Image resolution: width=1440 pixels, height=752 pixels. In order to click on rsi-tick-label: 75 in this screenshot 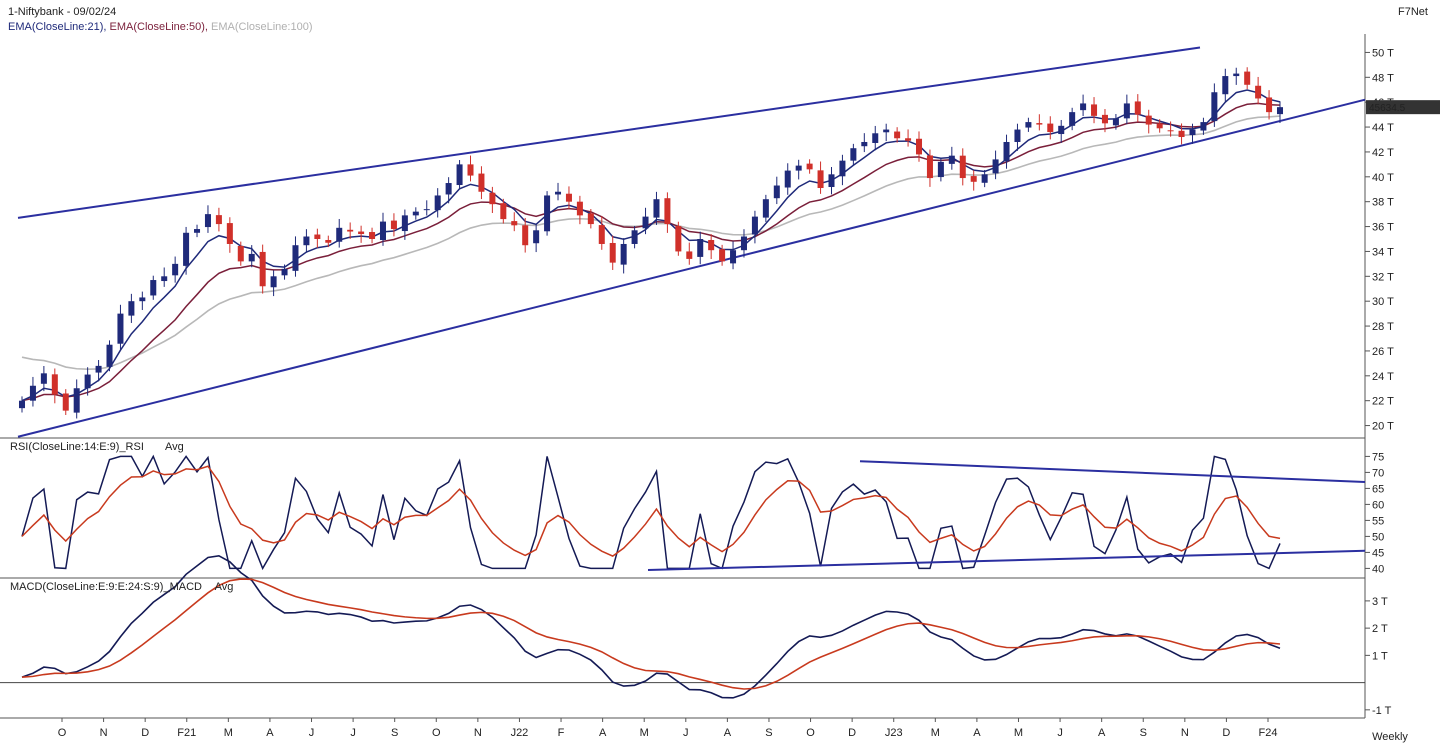, I will do `click(1378, 457)`.